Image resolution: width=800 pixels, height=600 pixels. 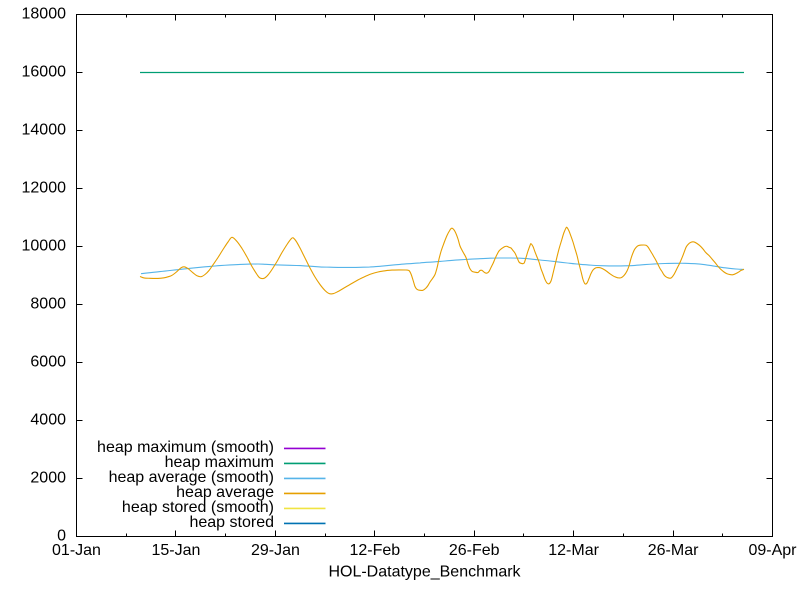 What do you see at coordinates (44, 188) in the screenshot?
I see `svg-text: 12000` at bounding box center [44, 188].